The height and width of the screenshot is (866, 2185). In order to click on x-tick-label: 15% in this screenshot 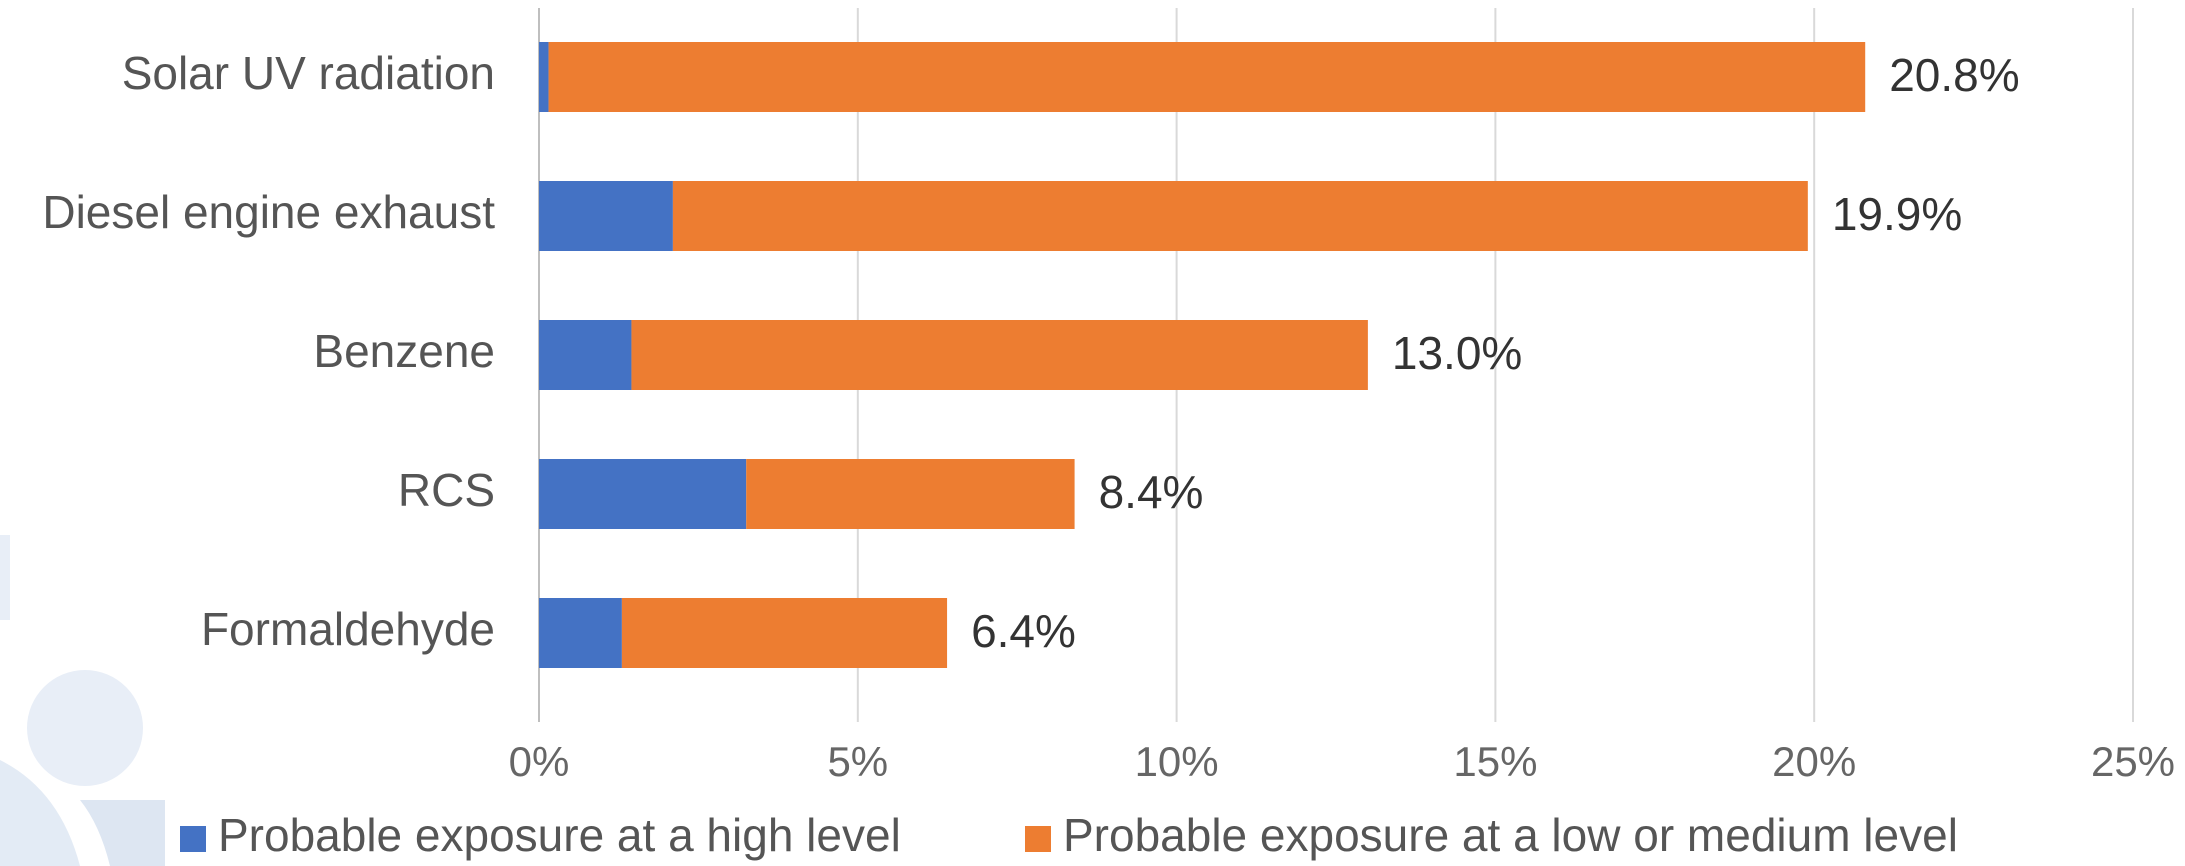, I will do `click(1495, 761)`.